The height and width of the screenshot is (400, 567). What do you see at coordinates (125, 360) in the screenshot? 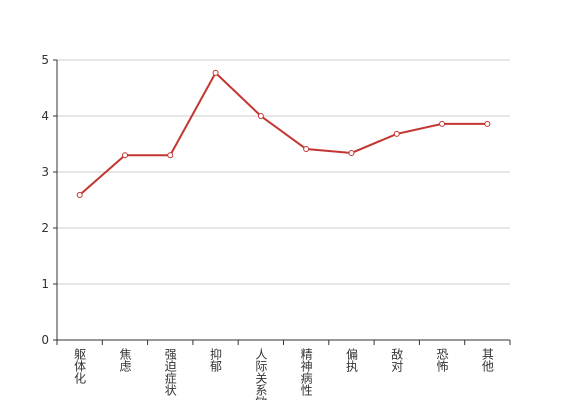
I see `x-tick-label: 焦虑` at bounding box center [125, 360].